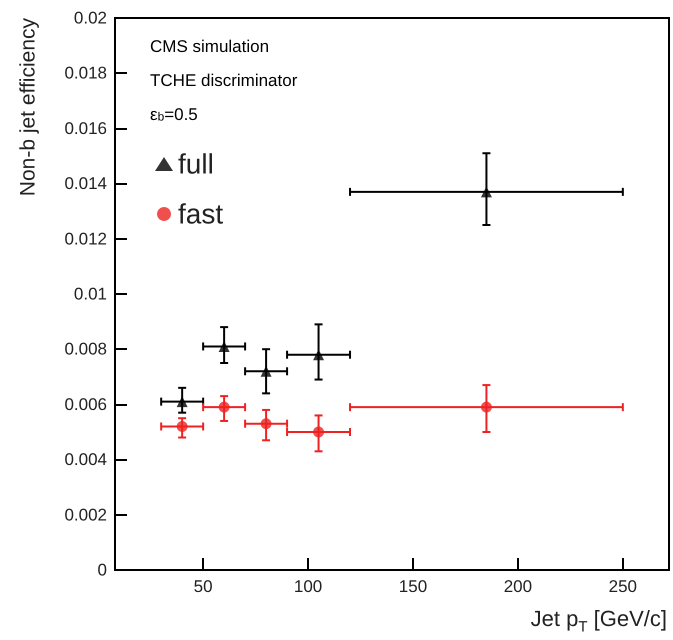 The width and height of the screenshot is (673, 640). I want to click on y-tick-label: 0.002, so click(85, 514).